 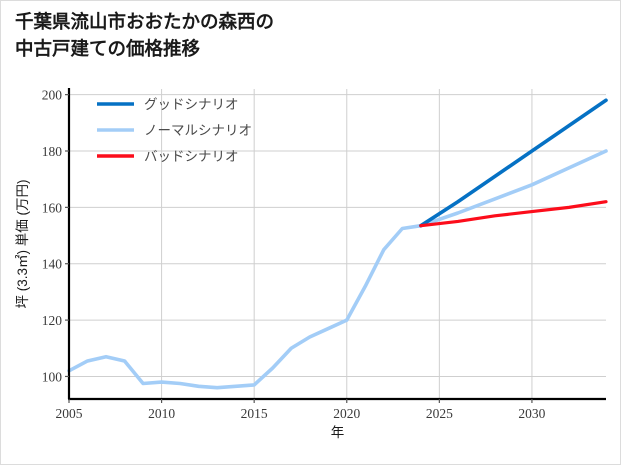 What do you see at coordinates (52, 320) in the screenshot?
I see `y-tick-label: 120` at bounding box center [52, 320].